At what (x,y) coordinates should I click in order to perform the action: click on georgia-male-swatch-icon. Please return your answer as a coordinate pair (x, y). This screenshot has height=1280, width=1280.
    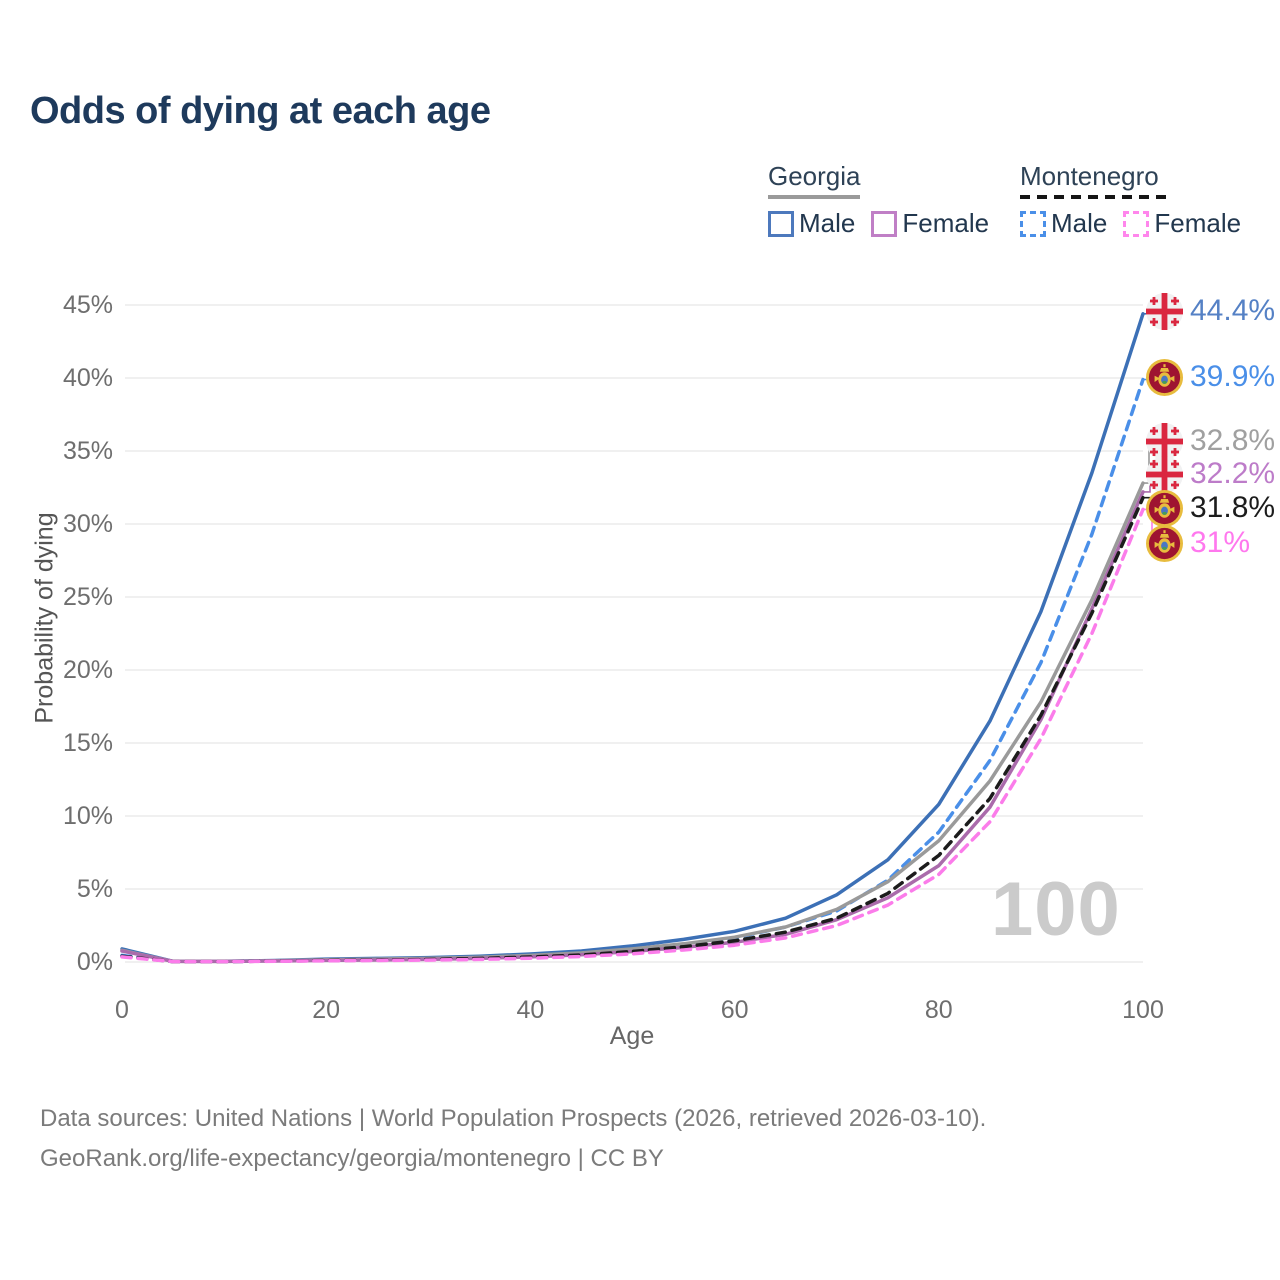
    Looking at the image, I should click on (781, 223).